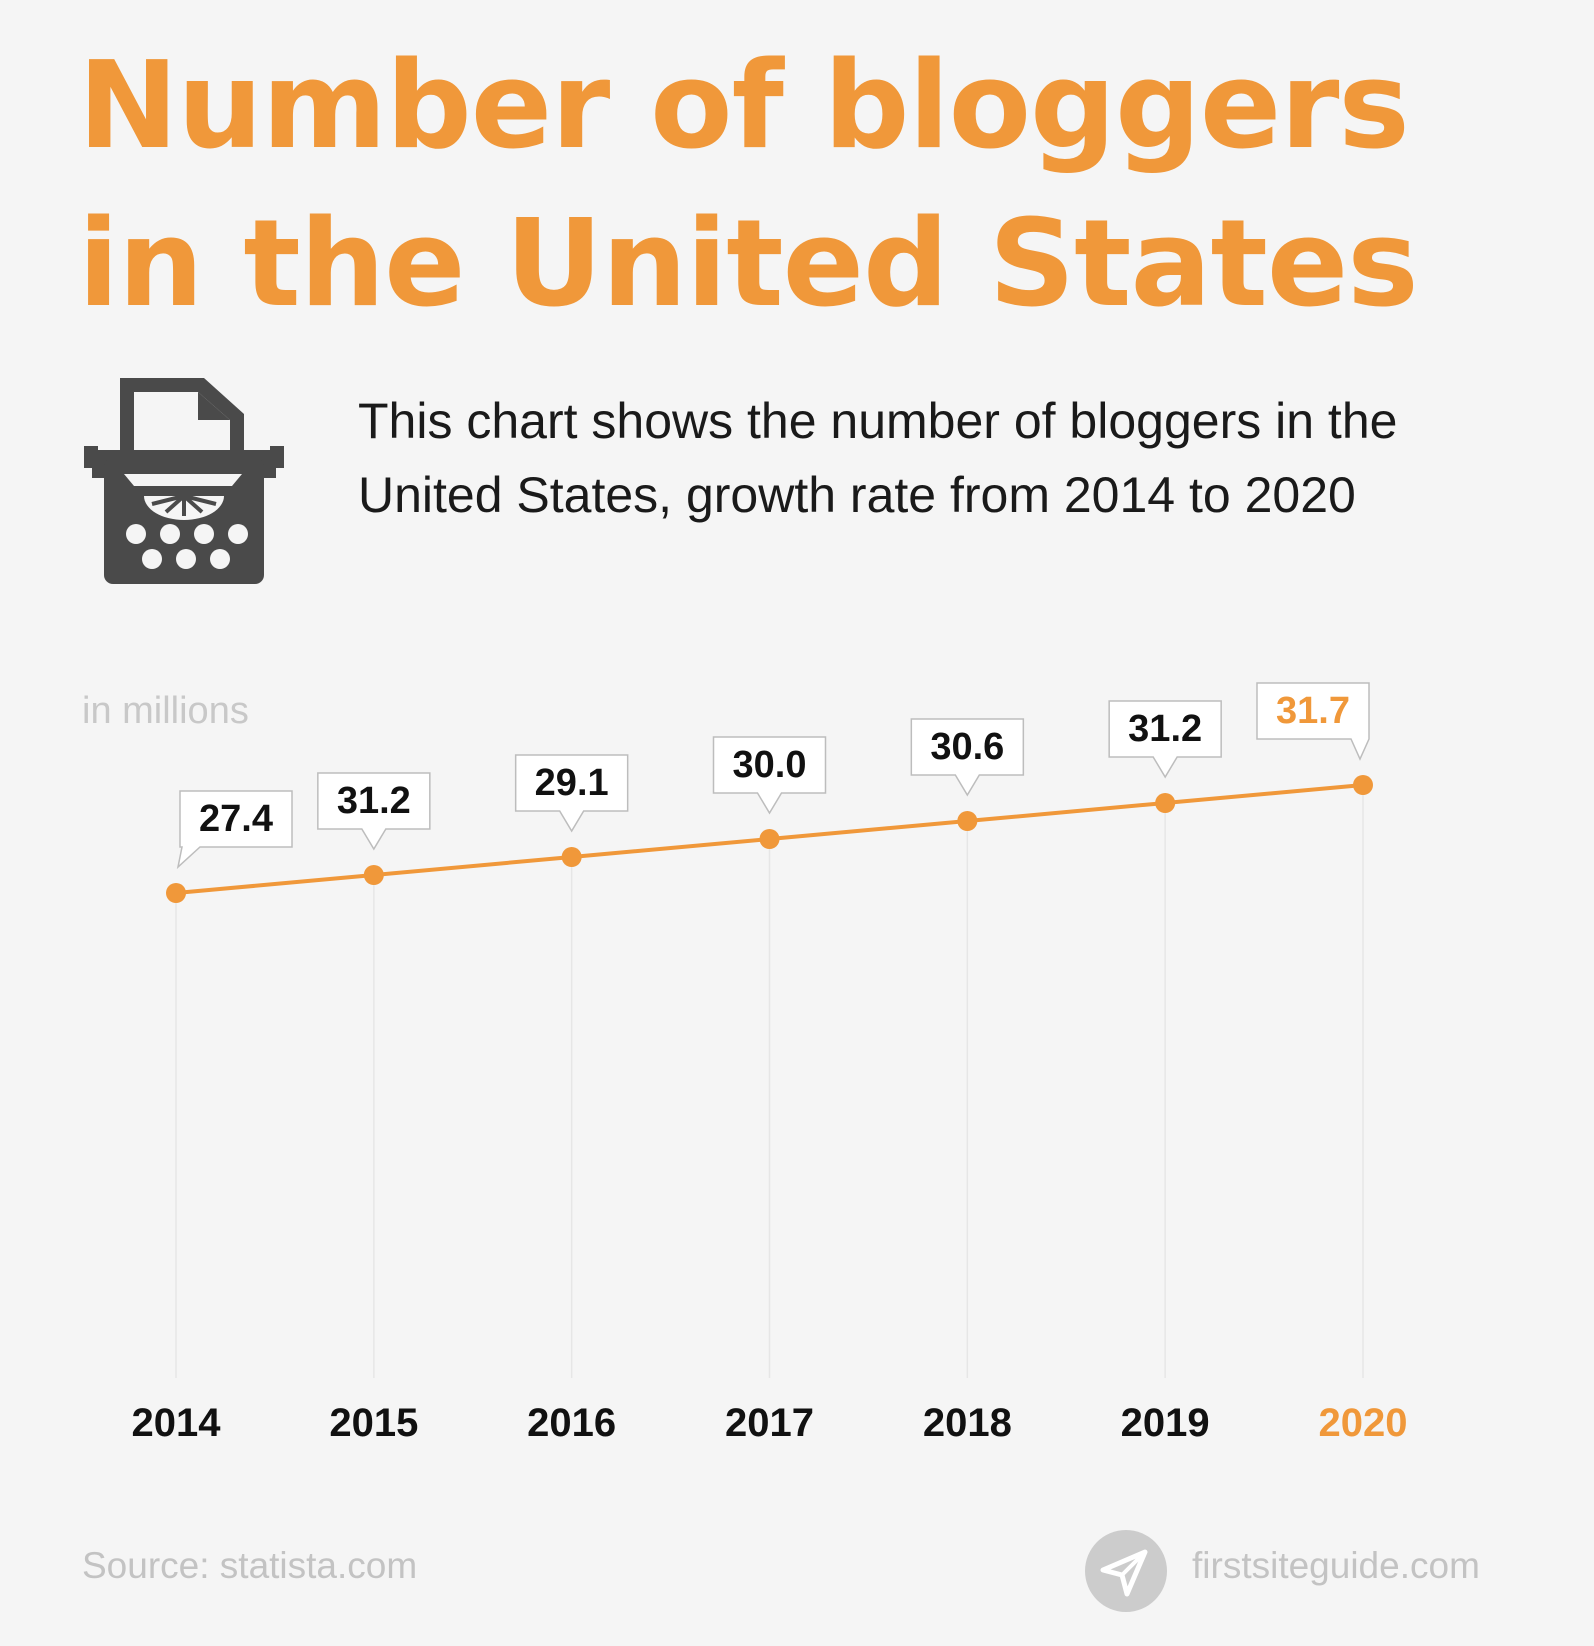  Describe the element at coordinates (1165, 1423) in the screenshot. I see `x-tick-label: 2019` at that location.